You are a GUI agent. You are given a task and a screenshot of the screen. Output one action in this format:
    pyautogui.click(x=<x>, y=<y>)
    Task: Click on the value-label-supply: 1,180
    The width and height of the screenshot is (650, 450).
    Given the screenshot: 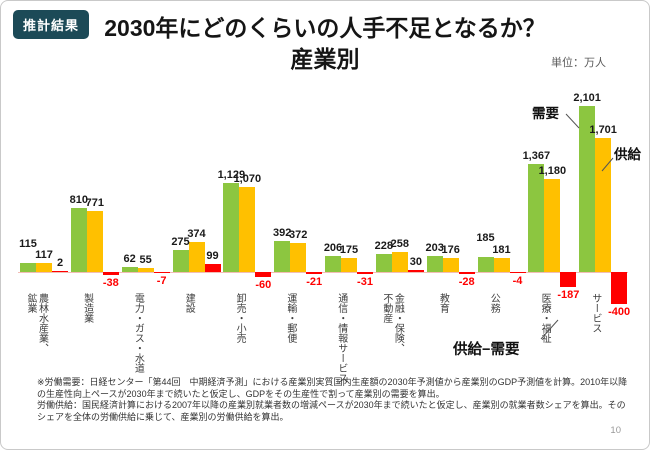 What is the action you would take?
    pyautogui.click(x=552, y=170)
    